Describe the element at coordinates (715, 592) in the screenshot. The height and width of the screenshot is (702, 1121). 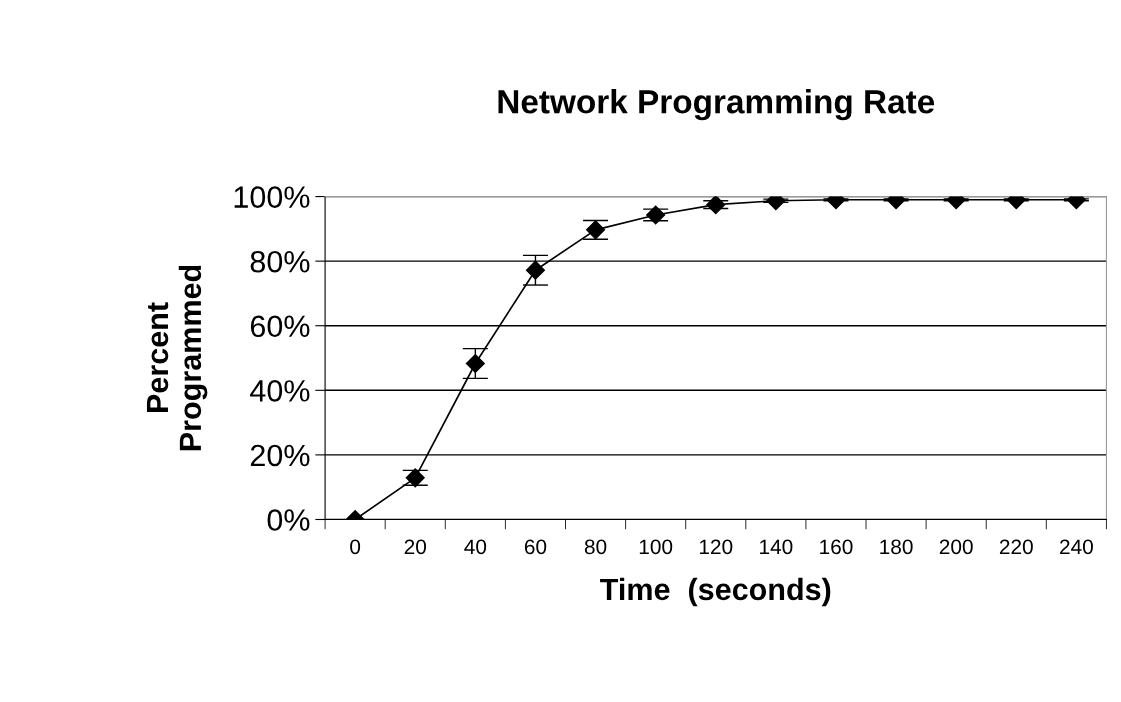
I see `x-axis-title: Time (seconds)` at that location.